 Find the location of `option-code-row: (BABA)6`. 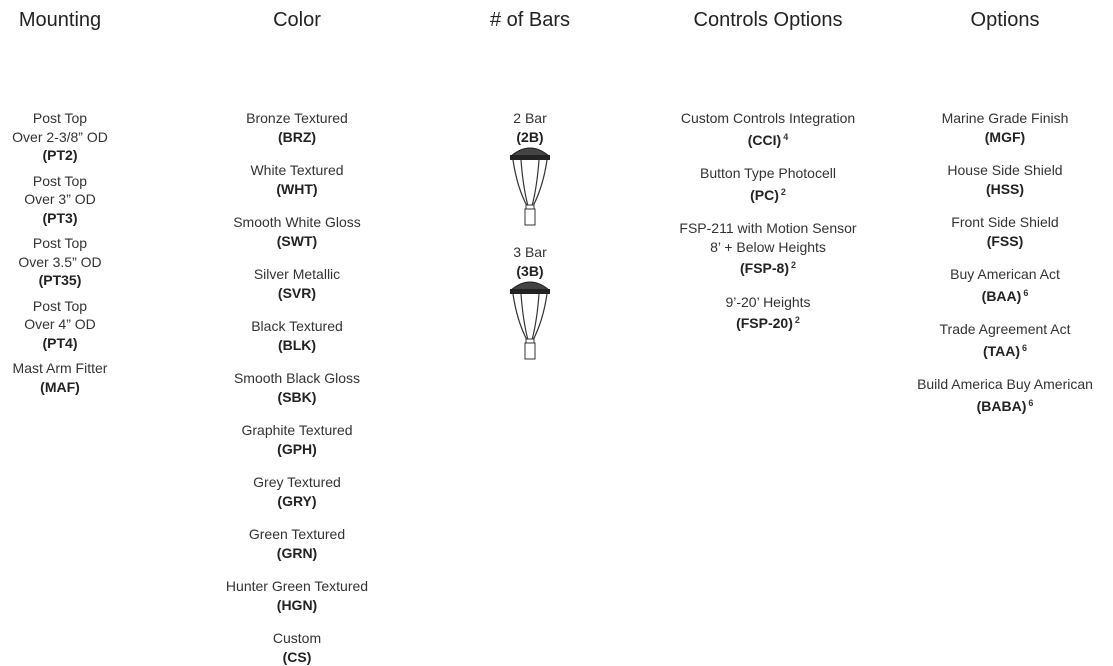

option-code-row: (BABA)6 is located at coordinates (1005, 405).